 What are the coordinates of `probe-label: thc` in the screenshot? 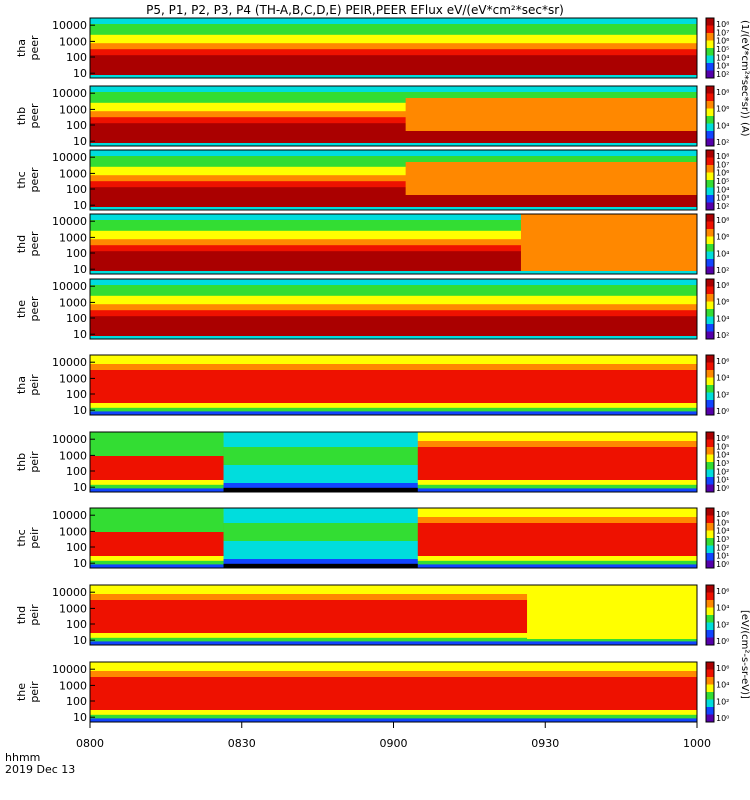 It's located at (21, 537).